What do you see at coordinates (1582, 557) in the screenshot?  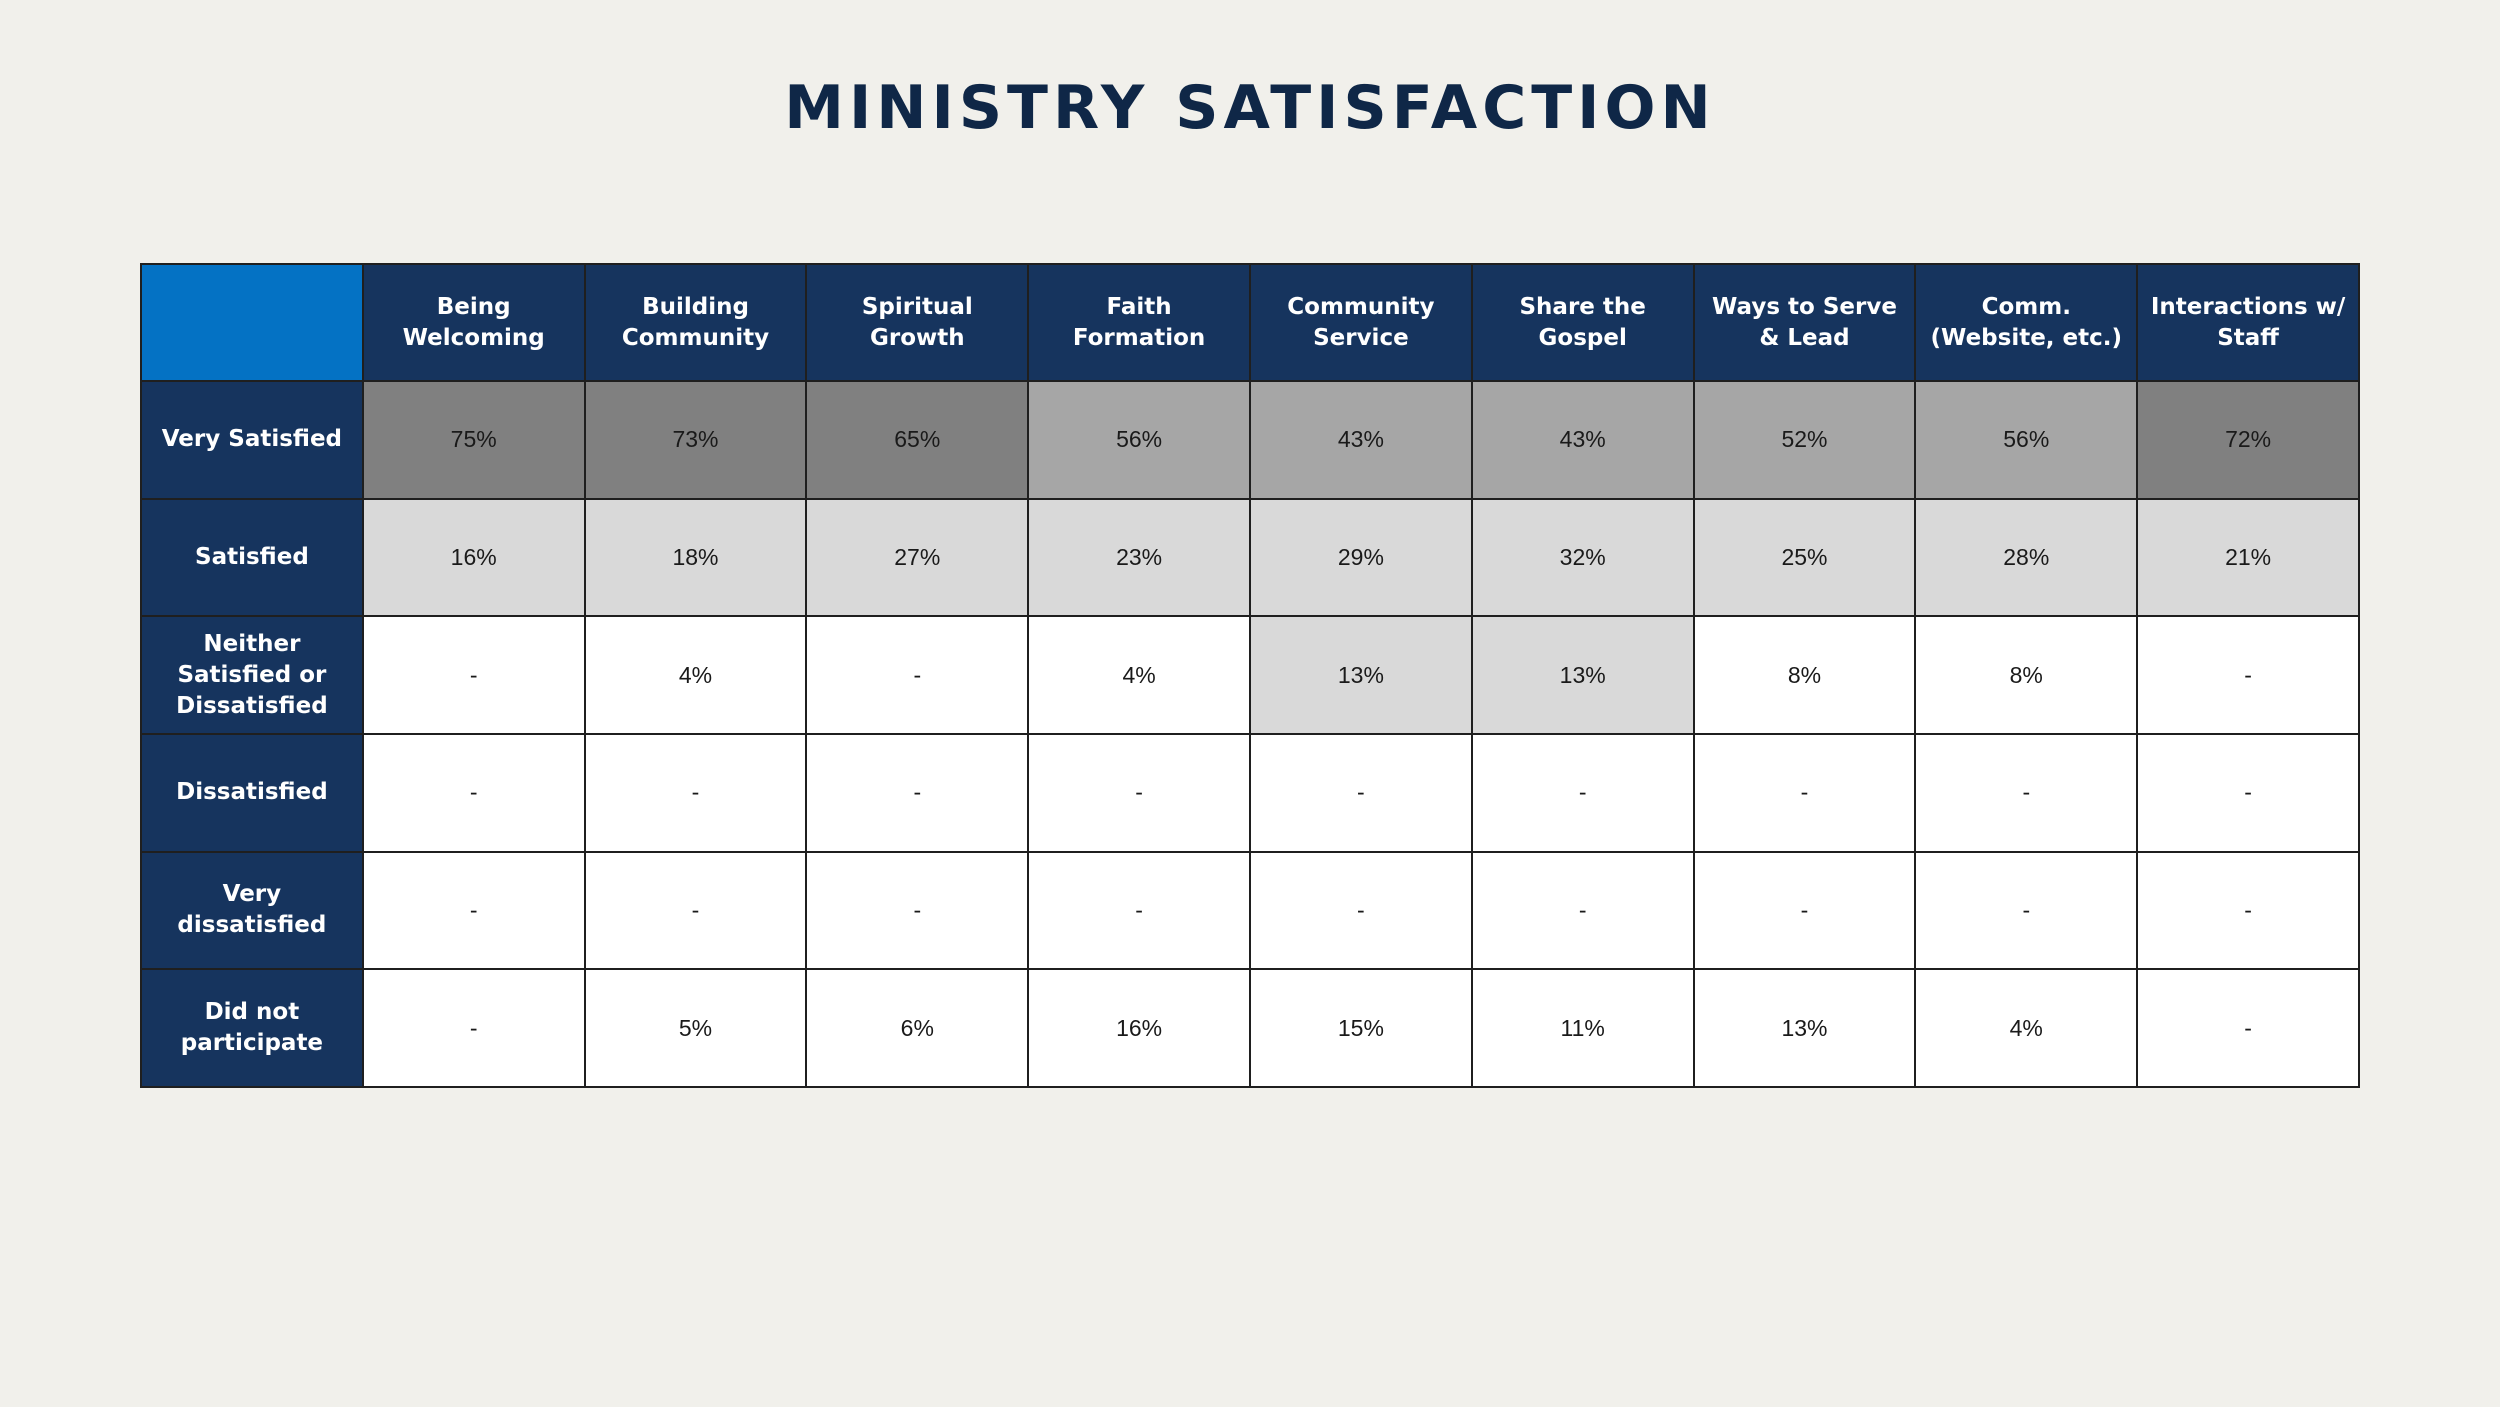 I see `table-cell: 32%` at bounding box center [1582, 557].